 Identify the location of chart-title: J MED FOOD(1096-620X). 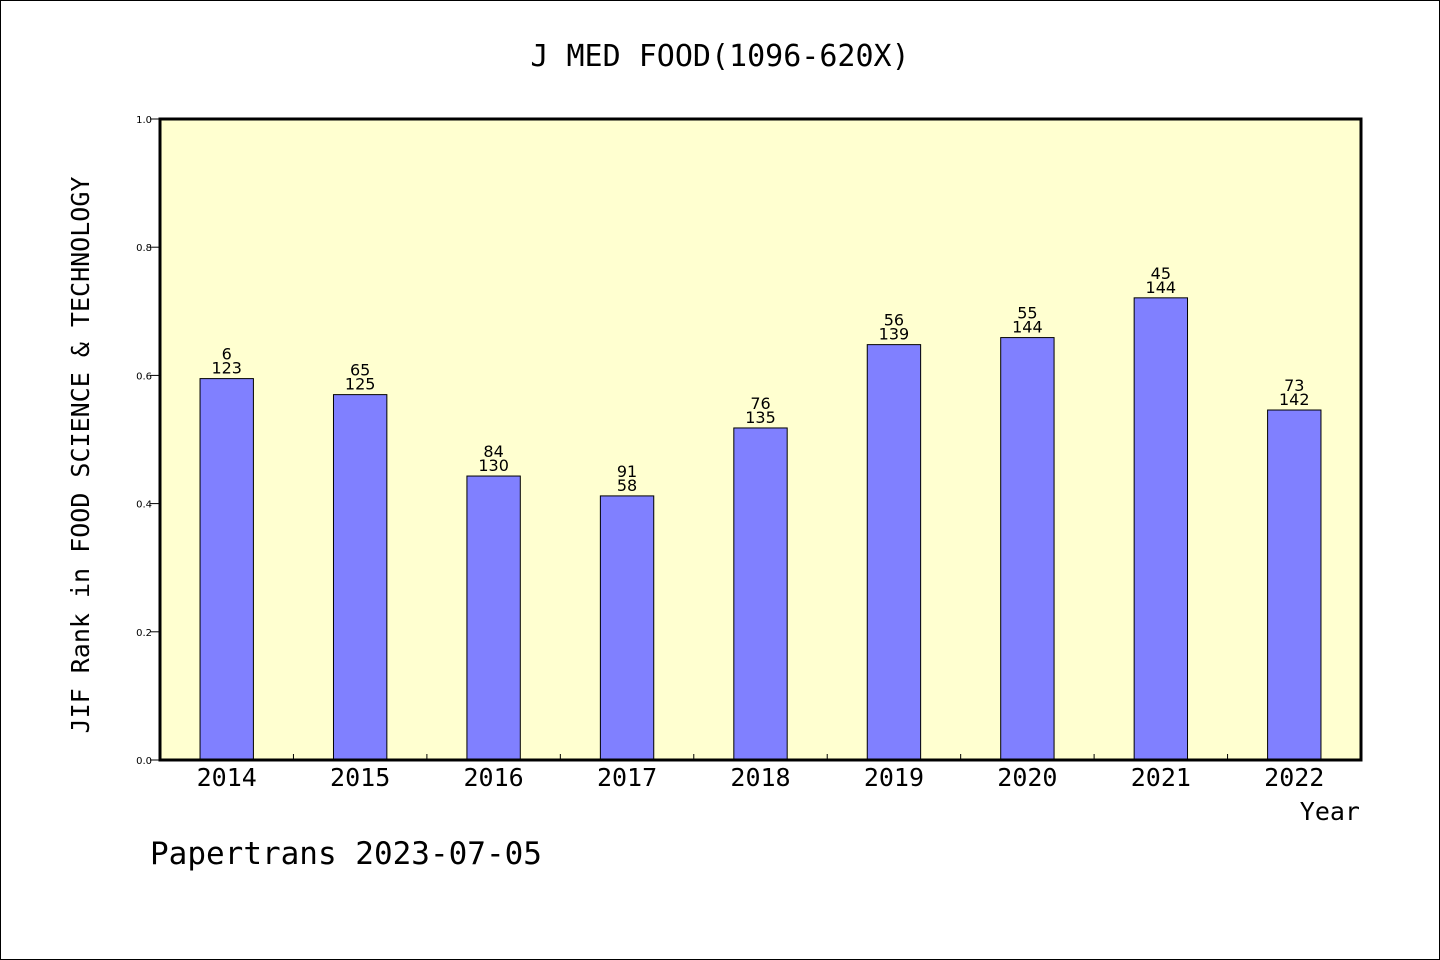
(719, 56).